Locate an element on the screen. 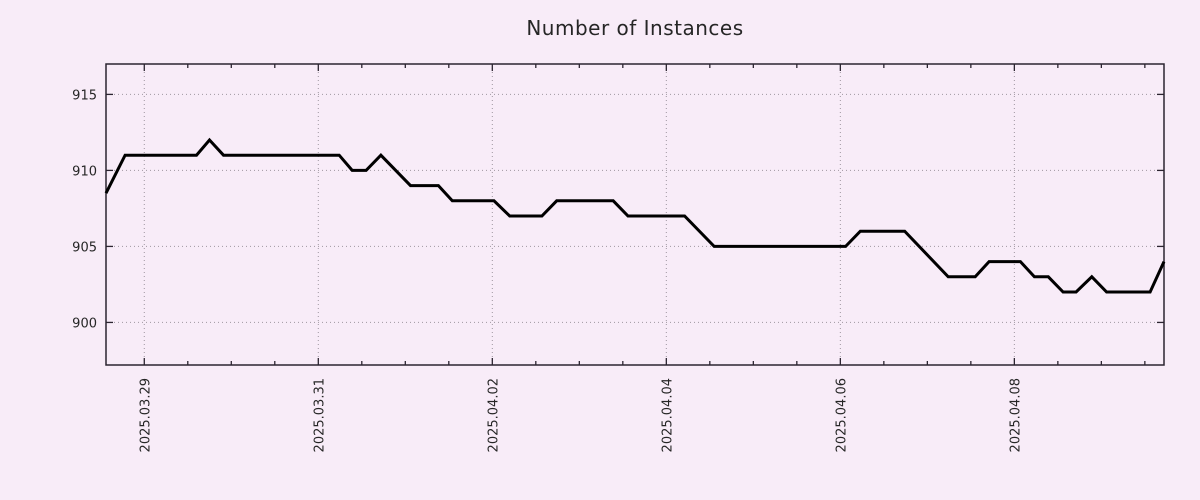 The width and height of the screenshot is (1200, 500). y-tick-labels: 900 905 910 915 is located at coordinates (84, 209).